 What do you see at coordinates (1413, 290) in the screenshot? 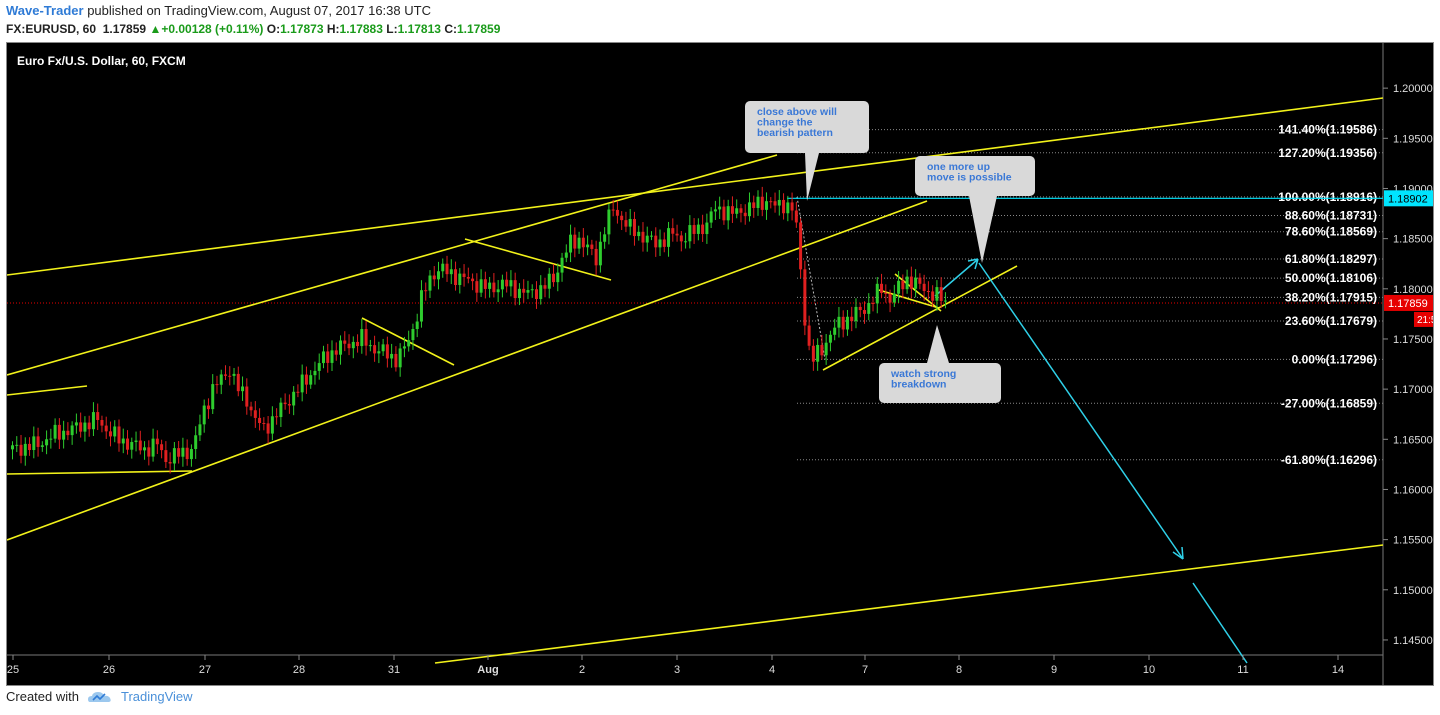
I see `y-tick-label: 1.18000` at bounding box center [1413, 290].